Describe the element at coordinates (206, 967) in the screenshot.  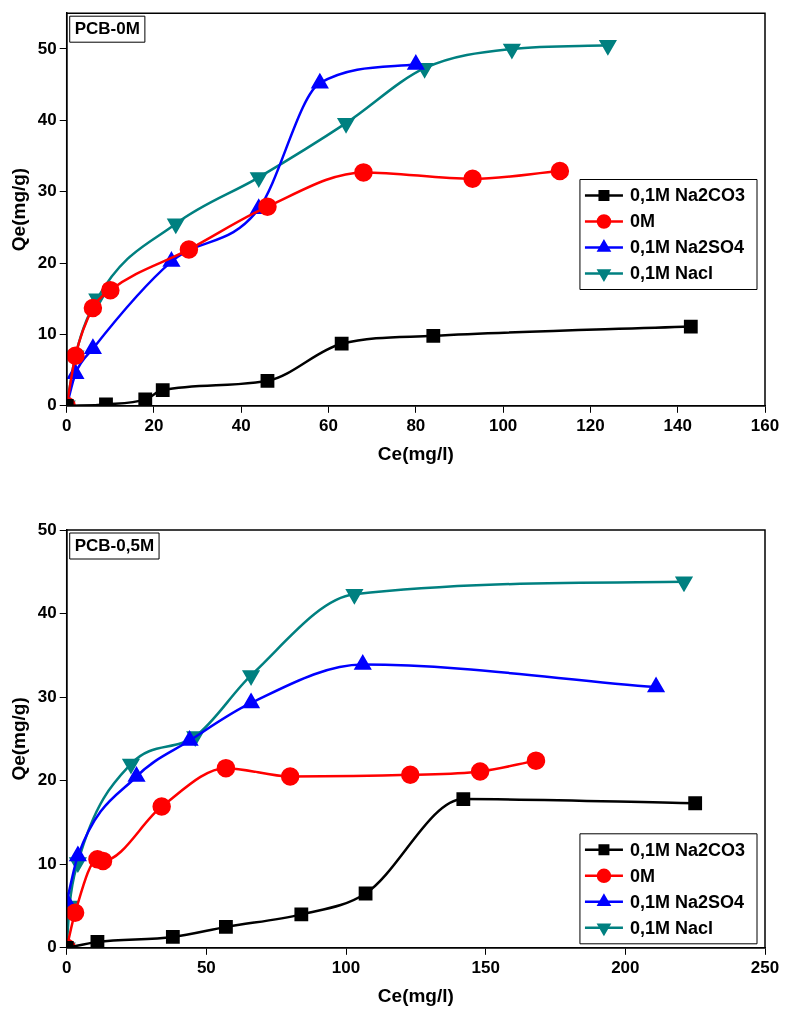
I see `x-tick-label: 50` at that location.